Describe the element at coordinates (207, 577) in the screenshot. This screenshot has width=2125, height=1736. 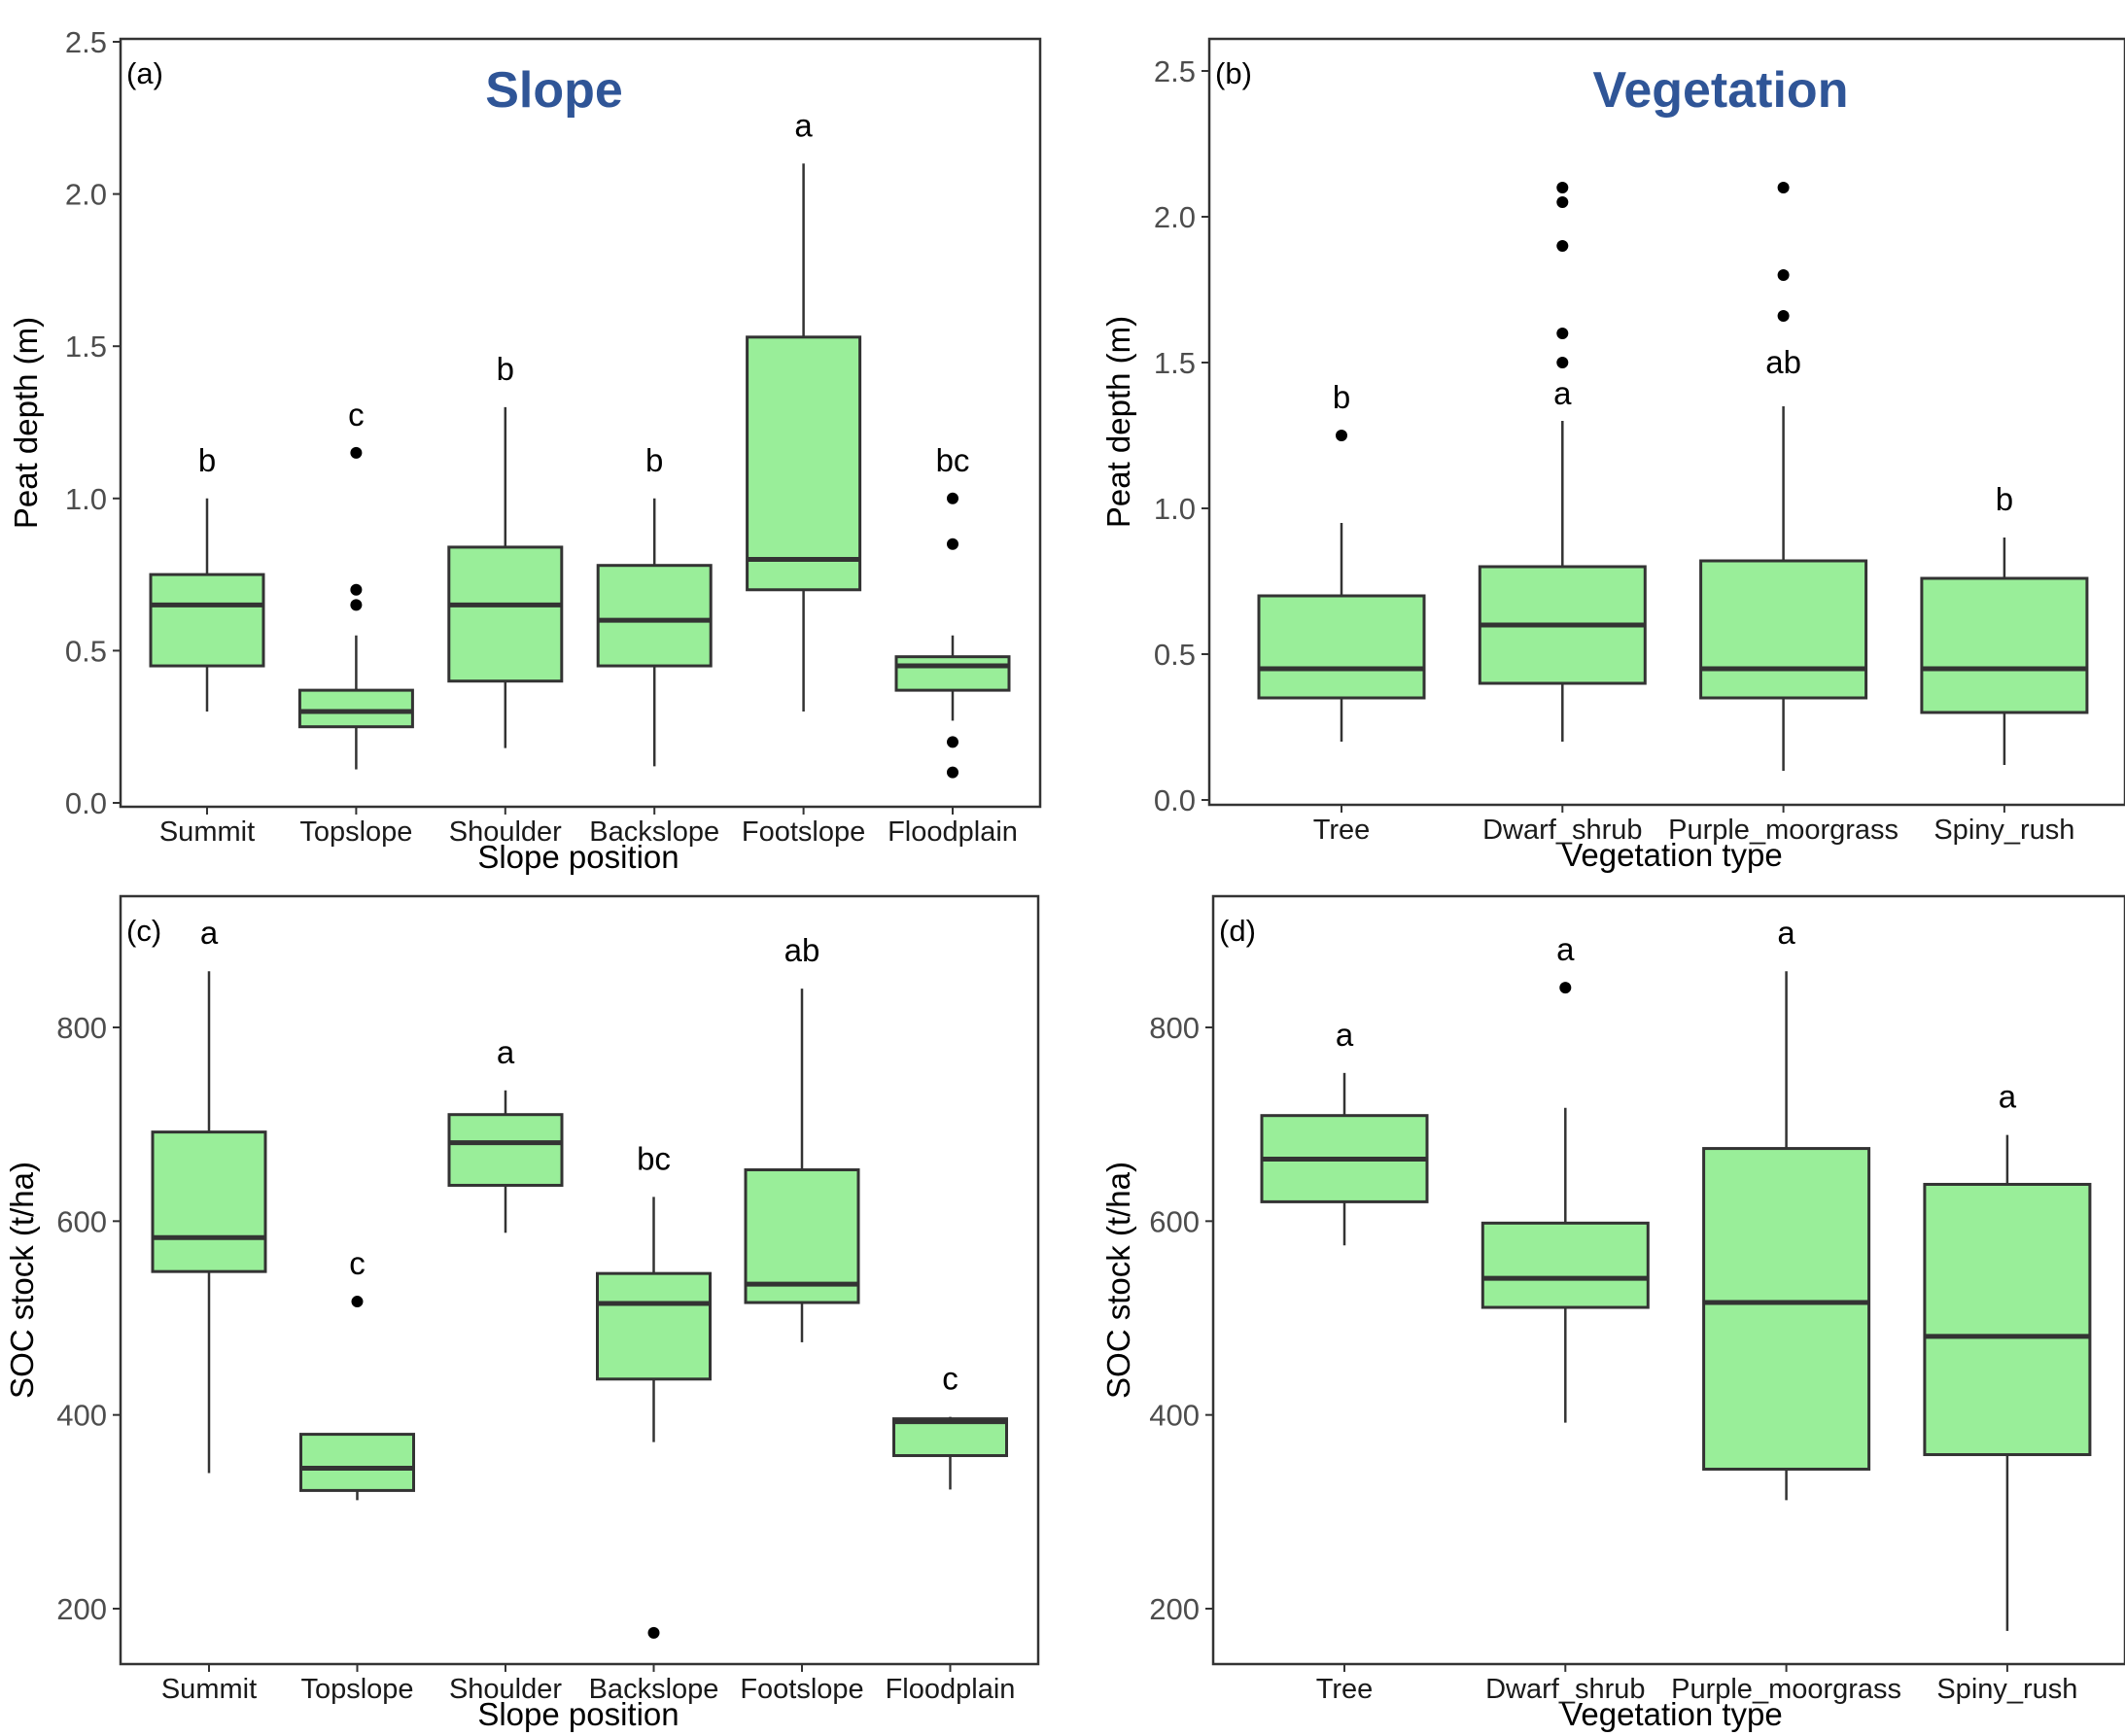
I see `box-group-summit: b` at that location.